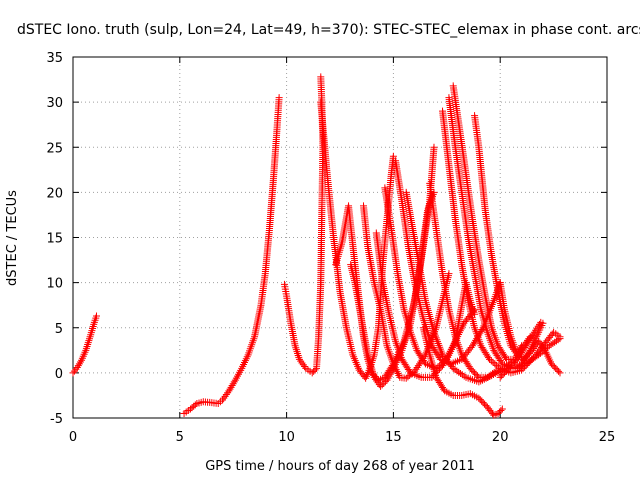 The width and height of the screenshot is (640, 480). Describe the element at coordinates (393, 437) in the screenshot. I see `x-tick-label: 15` at that location.